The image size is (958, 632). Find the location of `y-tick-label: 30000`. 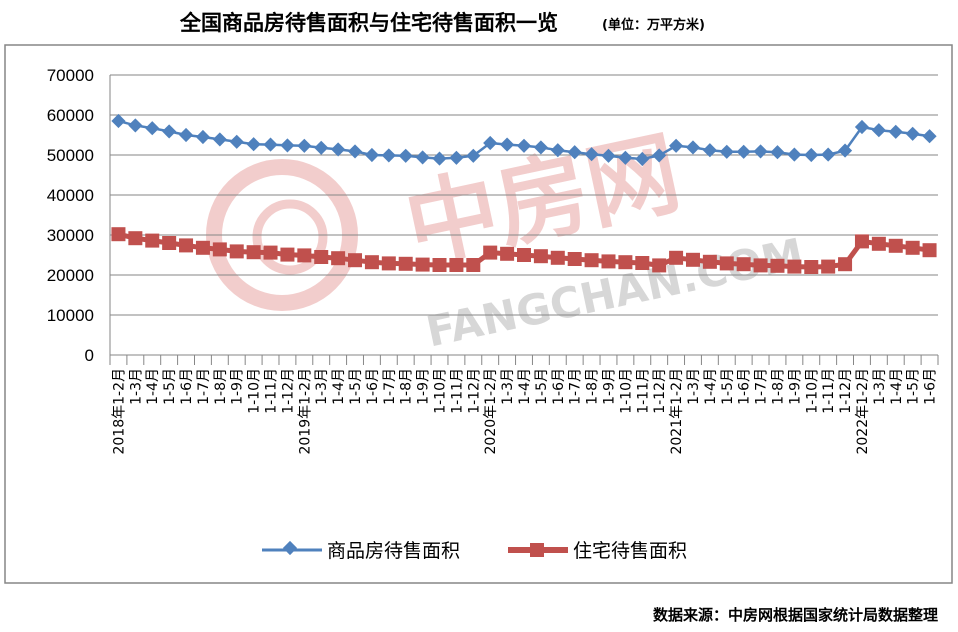

y-tick-label: 30000 is located at coordinates (70, 235).